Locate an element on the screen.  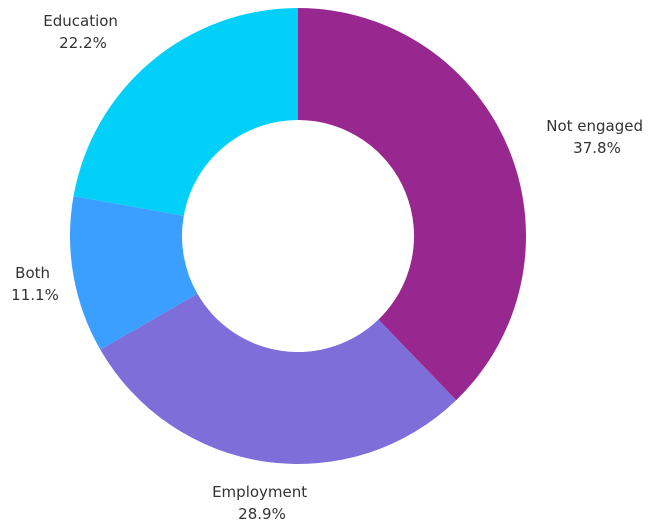
label-both: Both 11.1% is located at coordinates (35, 284).